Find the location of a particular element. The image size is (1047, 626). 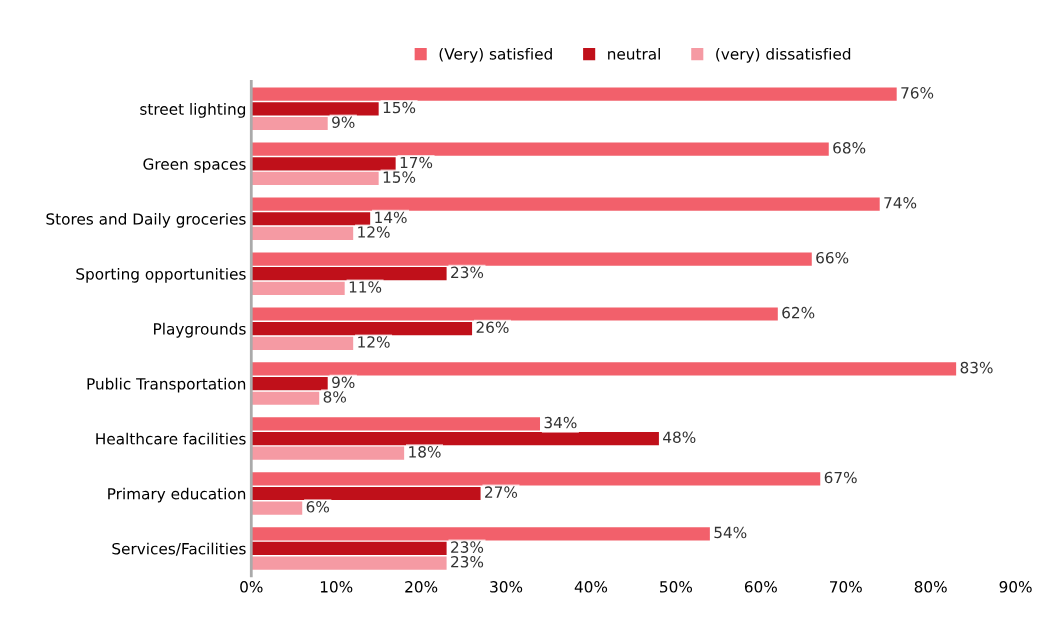

data-label: 76% is located at coordinates (917, 93).